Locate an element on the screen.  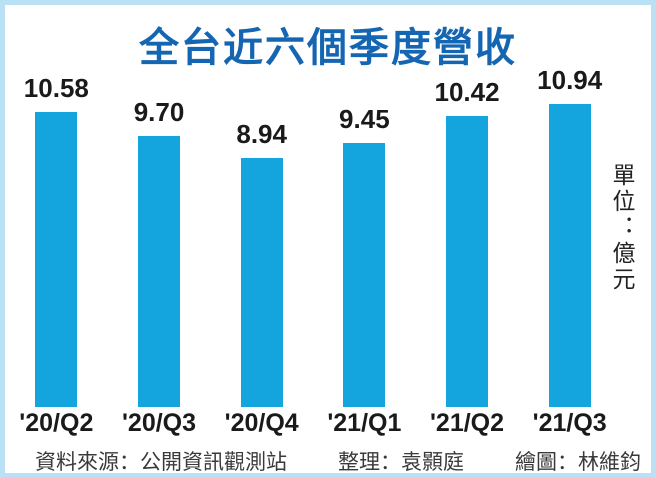
bar-column: 9.70 is located at coordinates (159, 236).